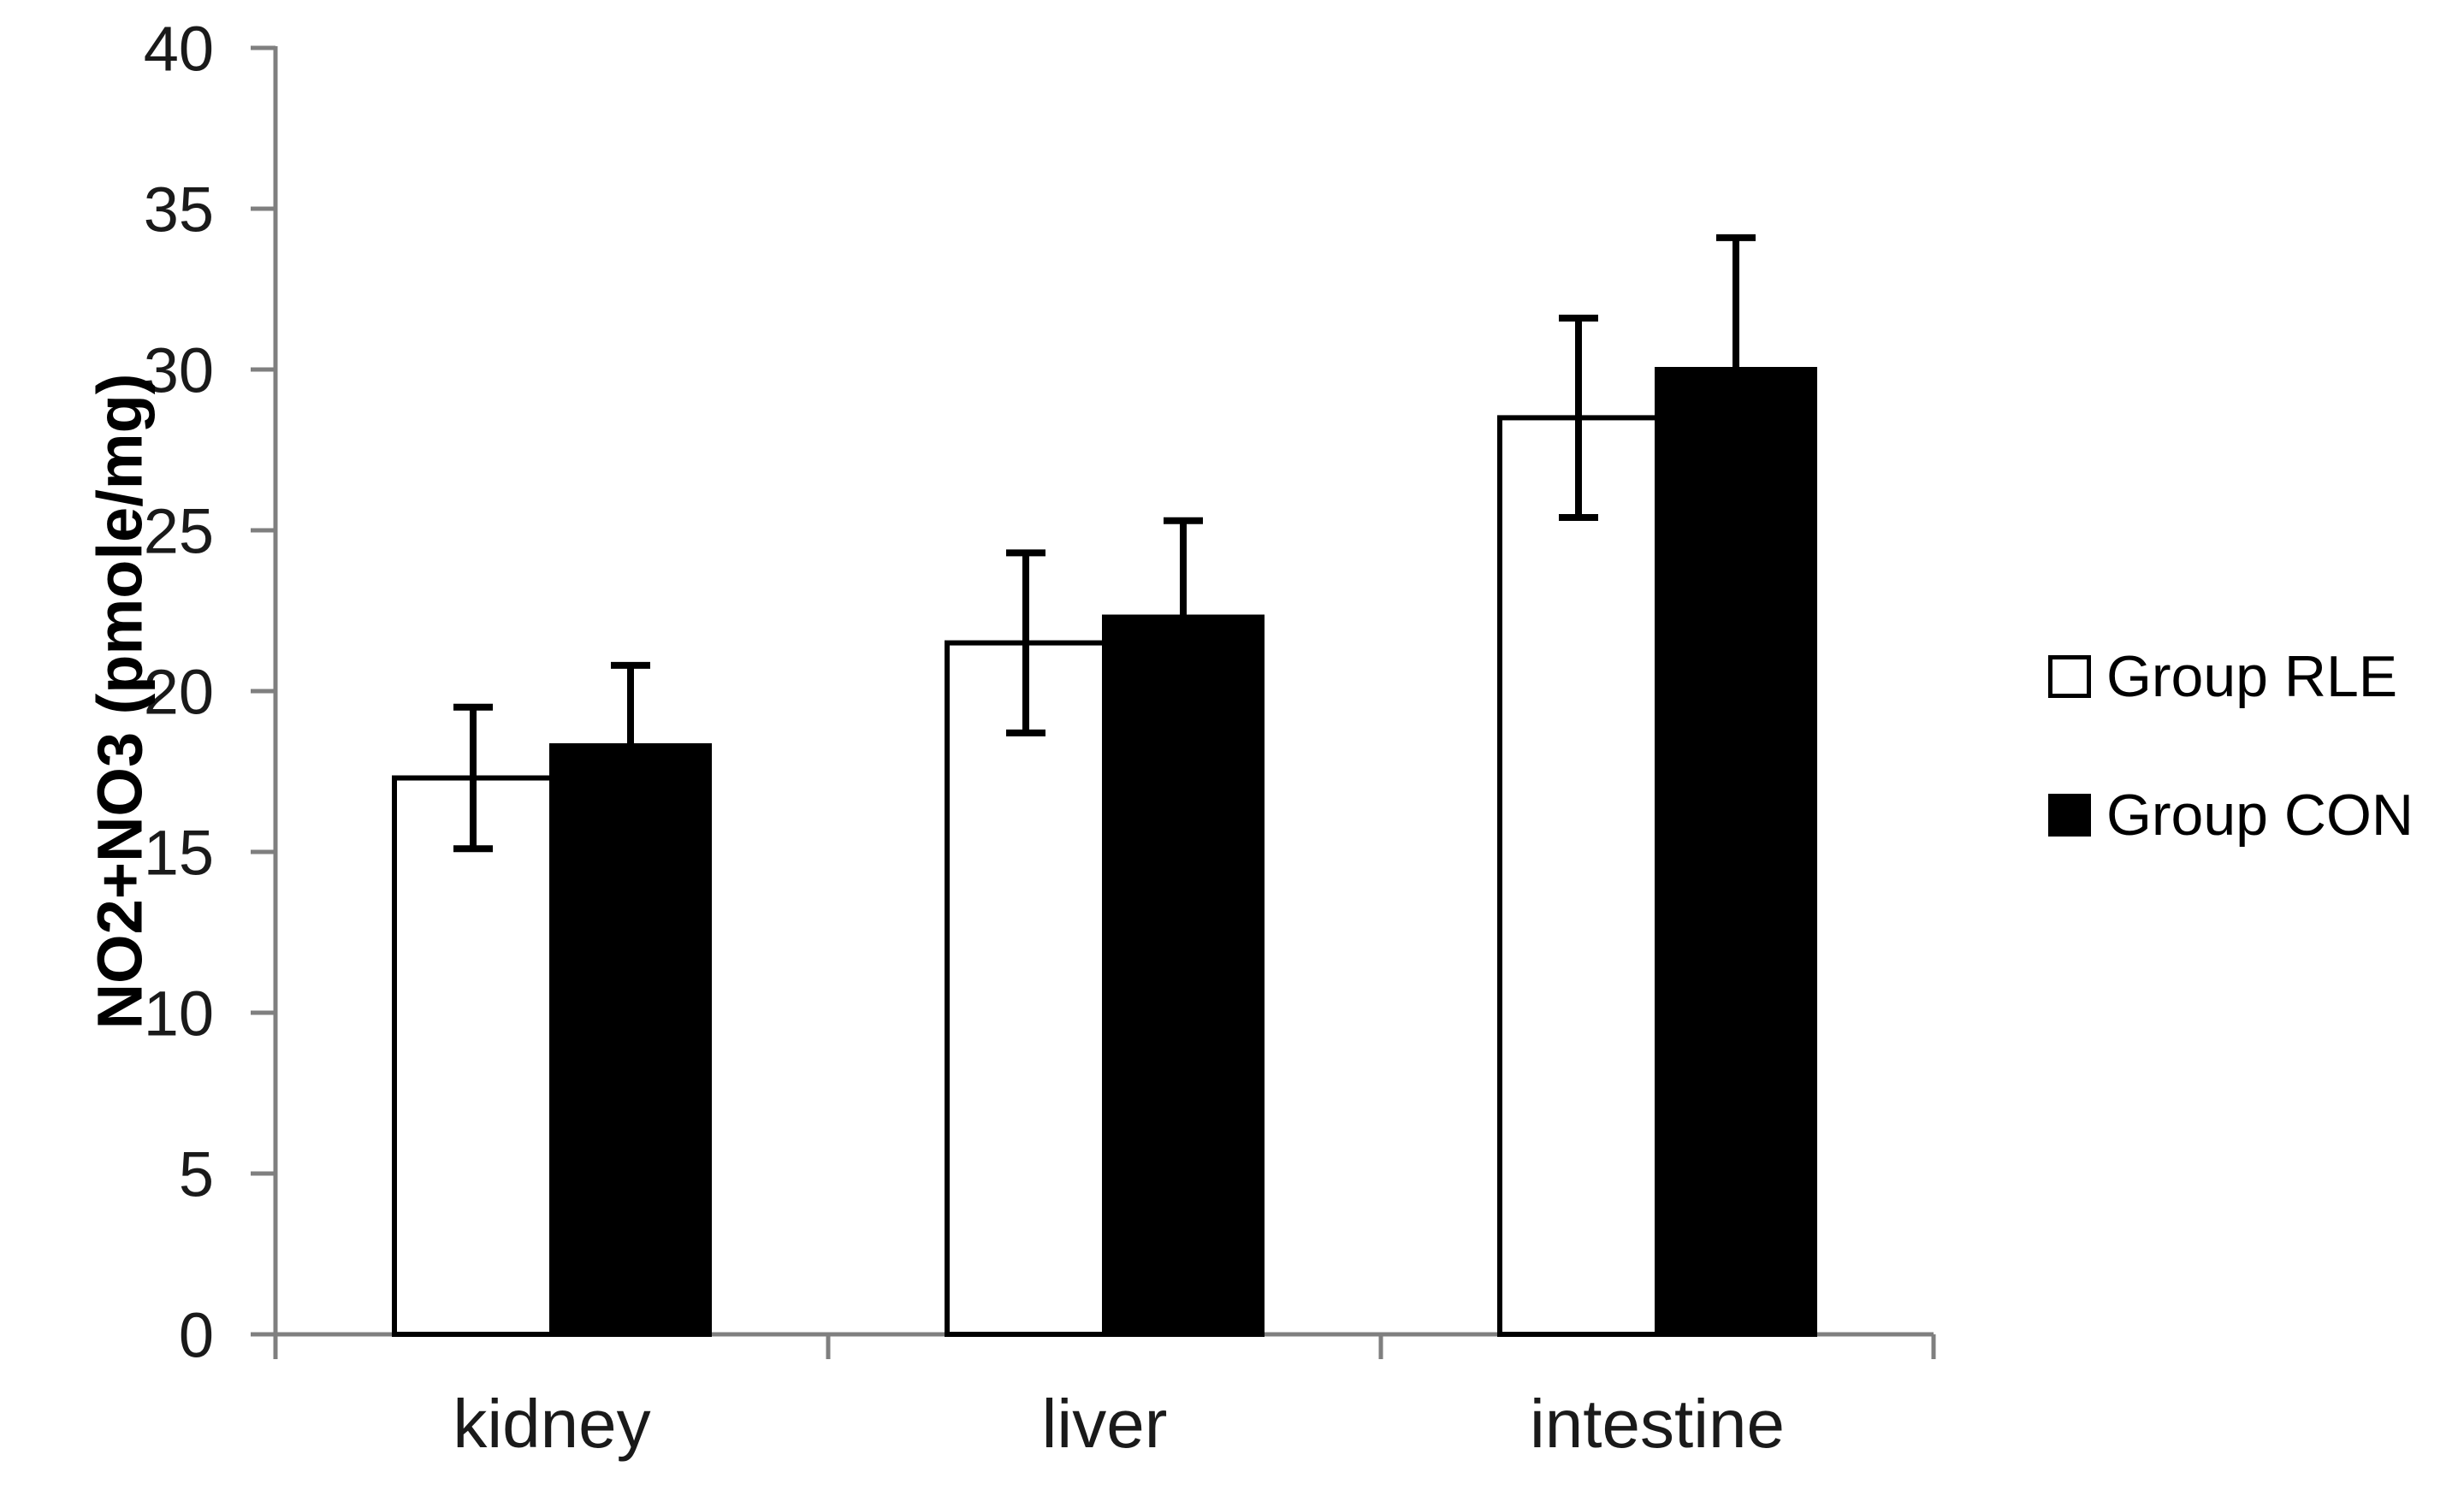 This screenshot has height=1490, width=2464. Describe the element at coordinates (179, 210) in the screenshot. I see `y-tick-label-35: 35` at that location.